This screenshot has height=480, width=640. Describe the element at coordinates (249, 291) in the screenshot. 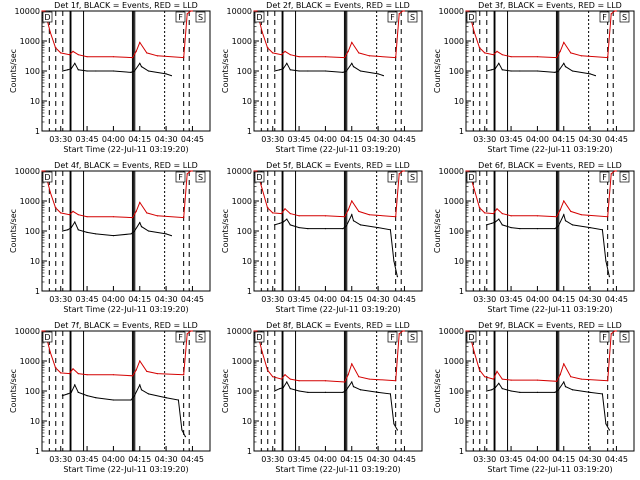

I see `y-tick-label: 1` at that location.